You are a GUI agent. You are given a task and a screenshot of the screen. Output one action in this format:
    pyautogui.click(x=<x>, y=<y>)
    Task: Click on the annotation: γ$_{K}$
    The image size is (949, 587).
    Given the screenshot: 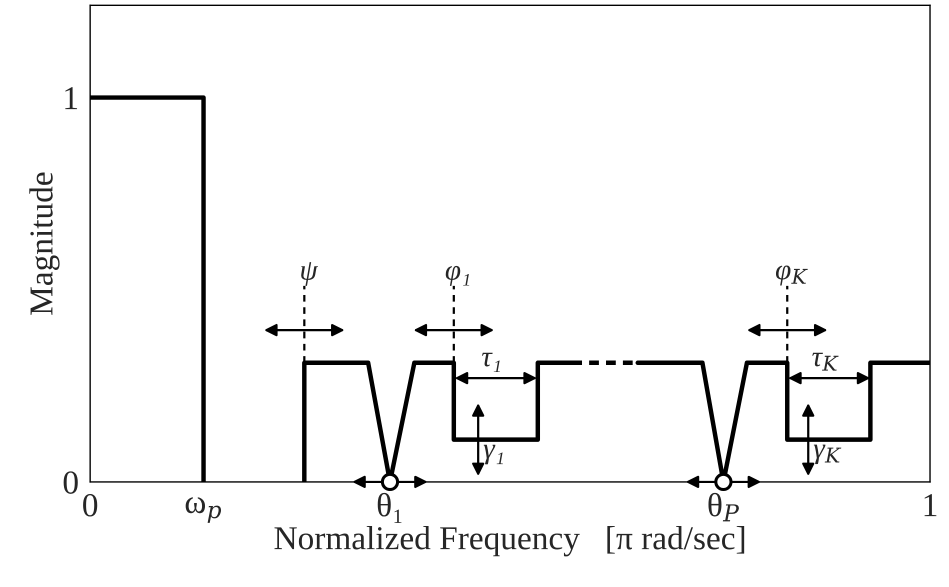 What is the action you would take?
    pyautogui.click(x=828, y=454)
    